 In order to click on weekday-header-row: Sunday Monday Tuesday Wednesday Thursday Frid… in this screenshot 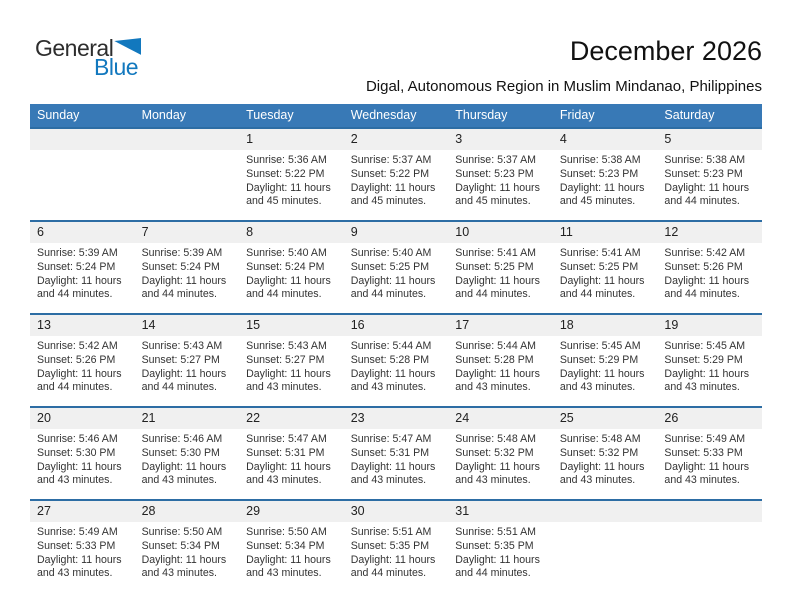, I will do `click(396, 115)`.